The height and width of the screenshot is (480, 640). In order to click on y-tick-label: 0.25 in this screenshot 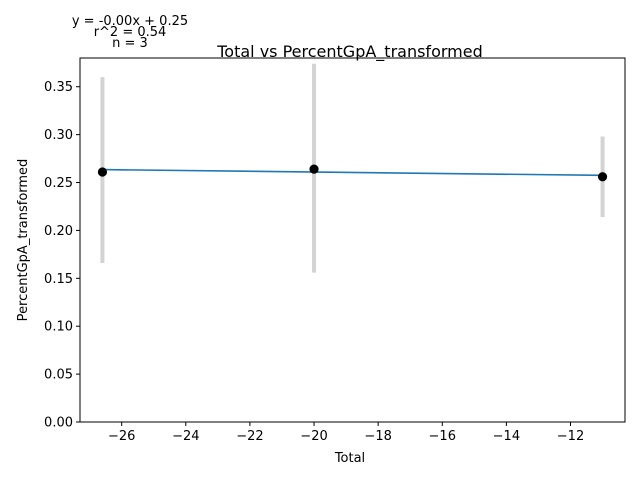, I will do `click(58, 183)`.